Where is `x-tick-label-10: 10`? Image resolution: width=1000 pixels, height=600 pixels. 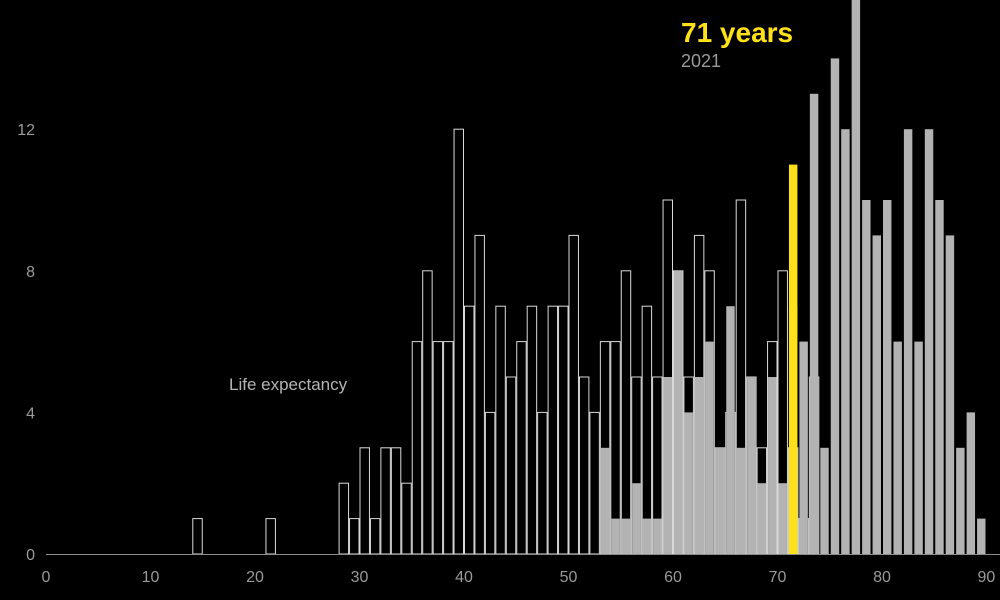
x-tick-label-10: 10 is located at coordinates (151, 577).